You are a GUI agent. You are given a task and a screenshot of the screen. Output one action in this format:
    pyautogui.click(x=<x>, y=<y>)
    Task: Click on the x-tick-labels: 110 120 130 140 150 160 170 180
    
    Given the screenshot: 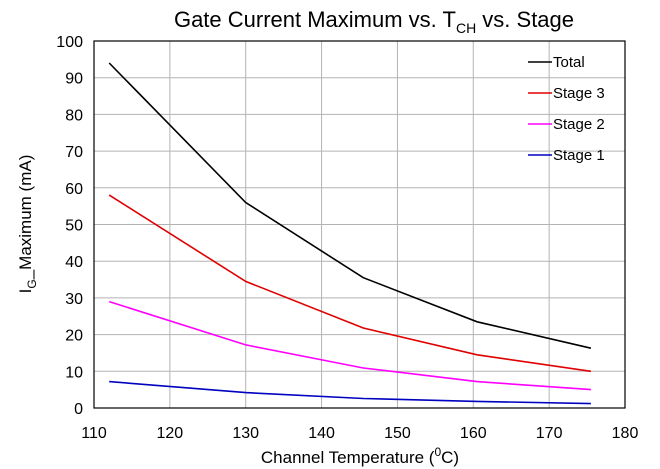 What is the action you would take?
    pyautogui.click(x=359, y=433)
    